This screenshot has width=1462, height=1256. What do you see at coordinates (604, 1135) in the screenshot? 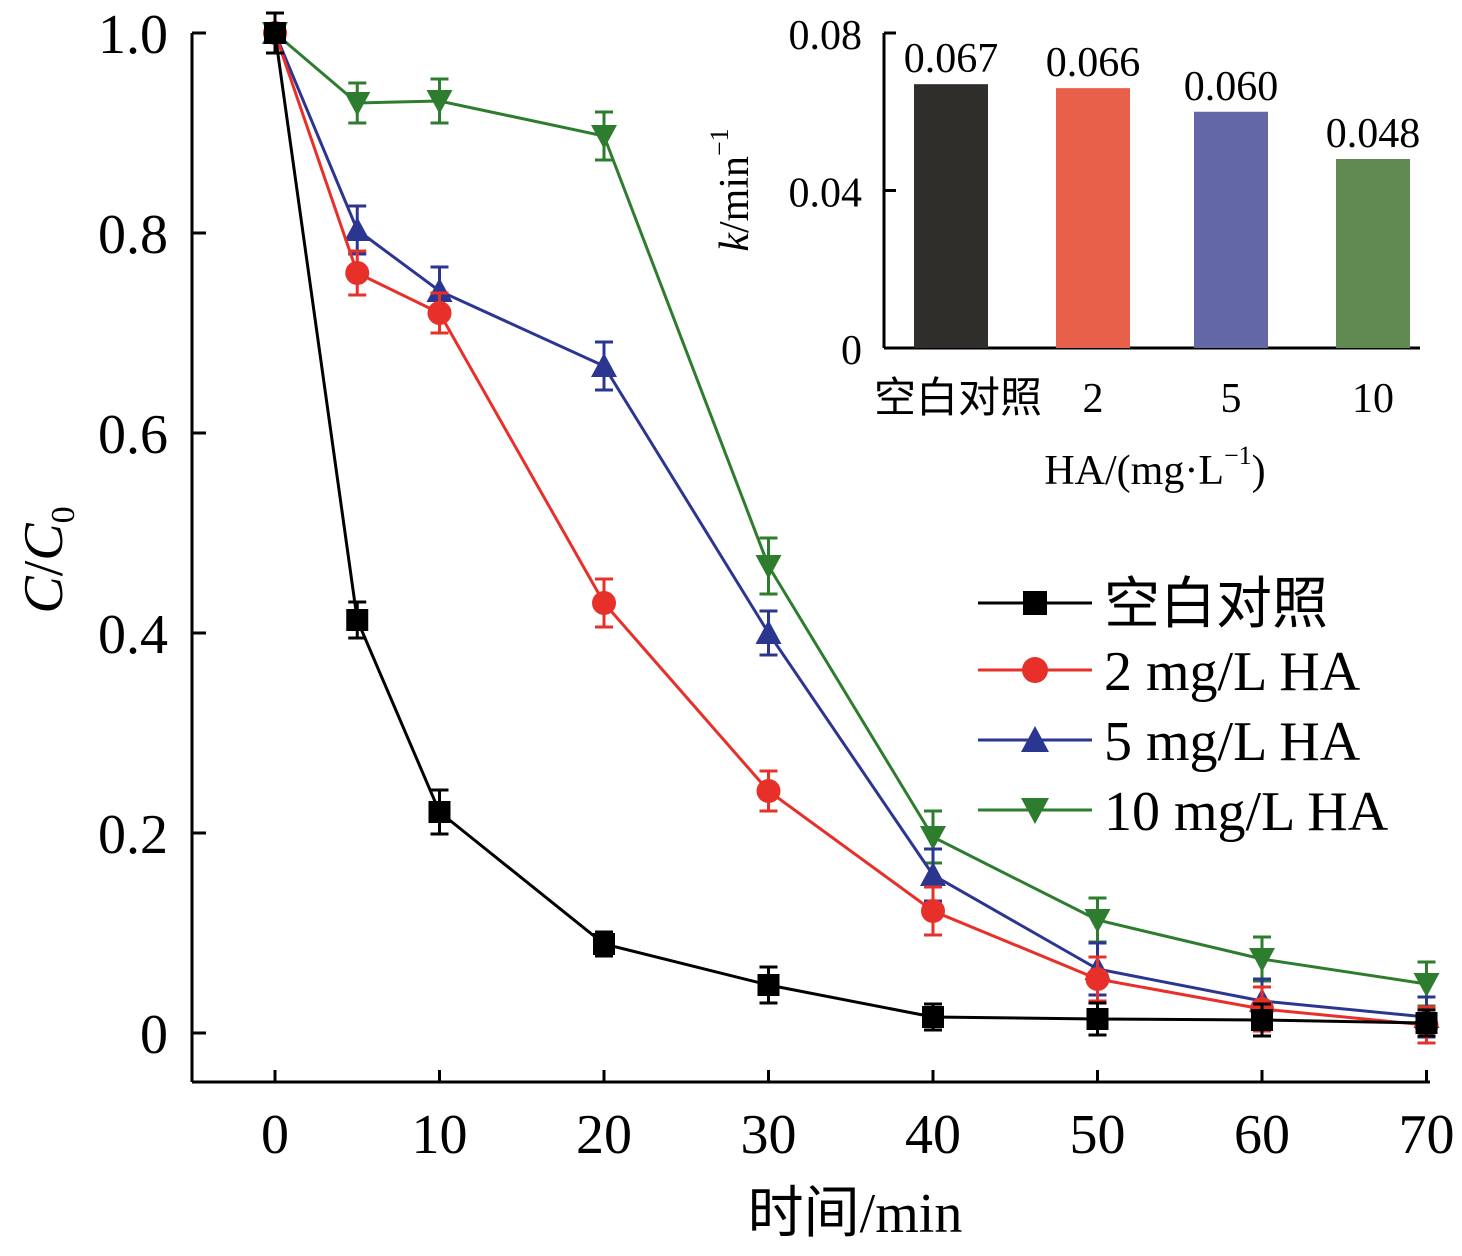
I see `x-tick-label: 20` at bounding box center [604, 1135].